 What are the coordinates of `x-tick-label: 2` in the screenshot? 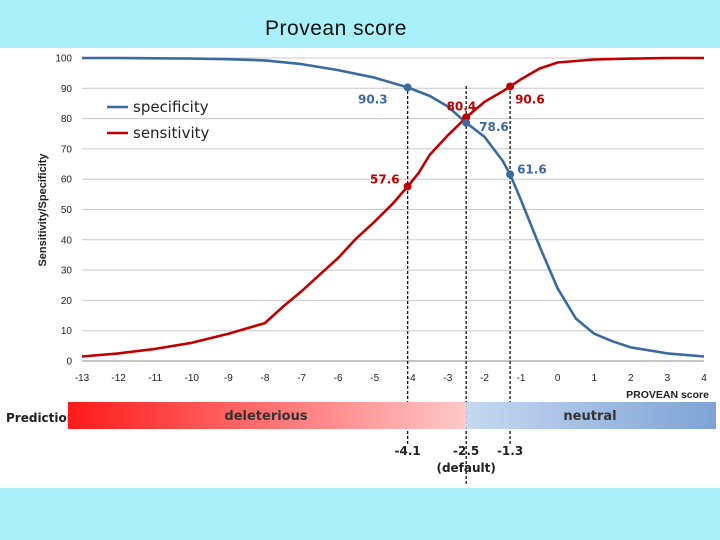 It's located at (631, 378).